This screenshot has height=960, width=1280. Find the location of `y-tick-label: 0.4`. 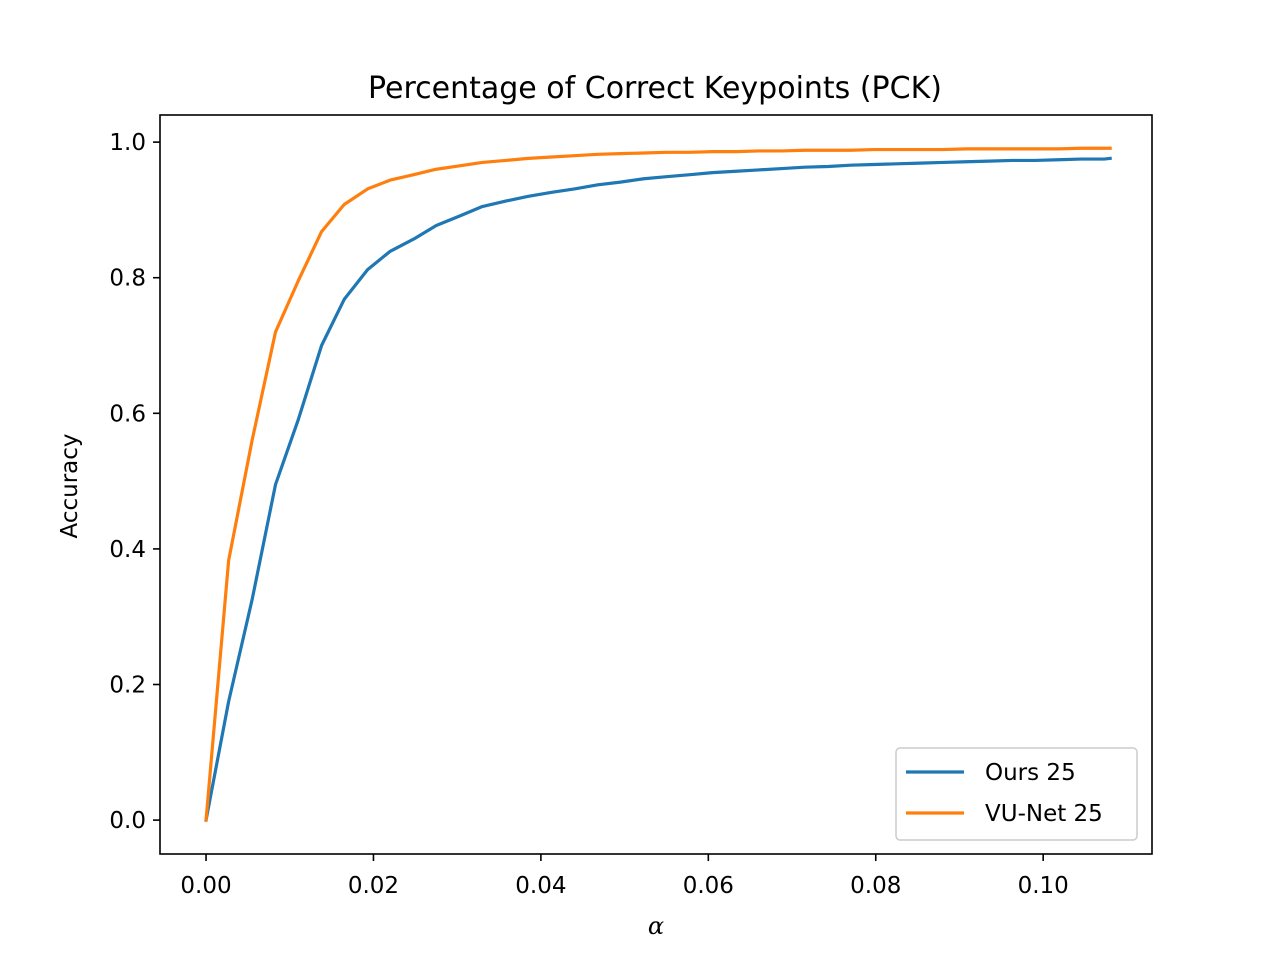

y-tick-label: 0.4 is located at coordinates (127, 550).